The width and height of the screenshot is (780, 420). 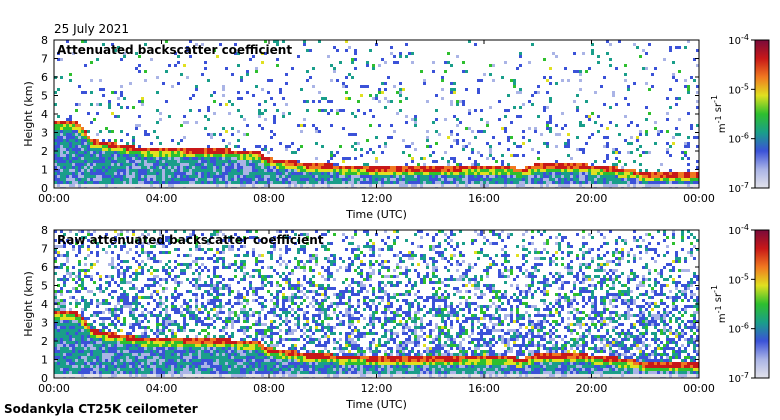 What do you see at coordinates (101, 409) in the screenshot?
I see `site-label: Sodankyla CT25K ceilometer` at bounding box center [101, 409].